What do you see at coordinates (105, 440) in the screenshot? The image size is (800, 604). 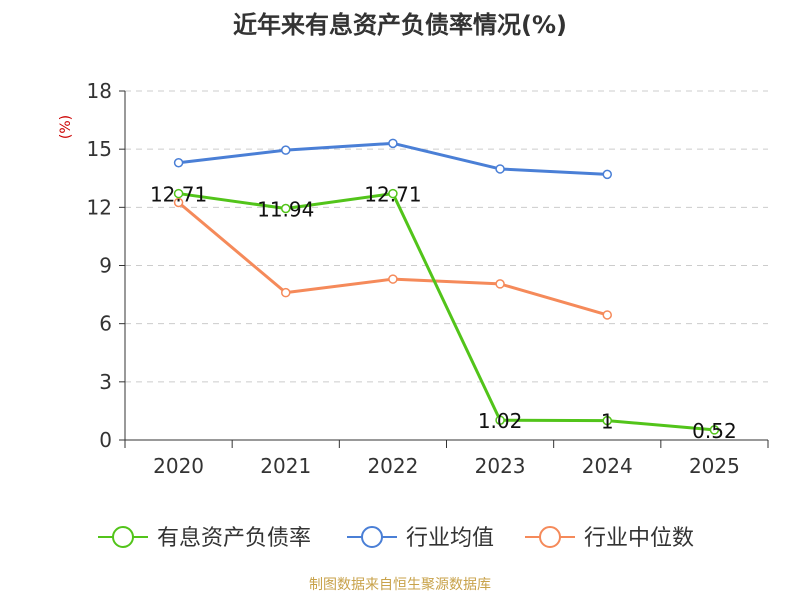 I see `y-tick-label: 0` at bounding box center [105, 440].